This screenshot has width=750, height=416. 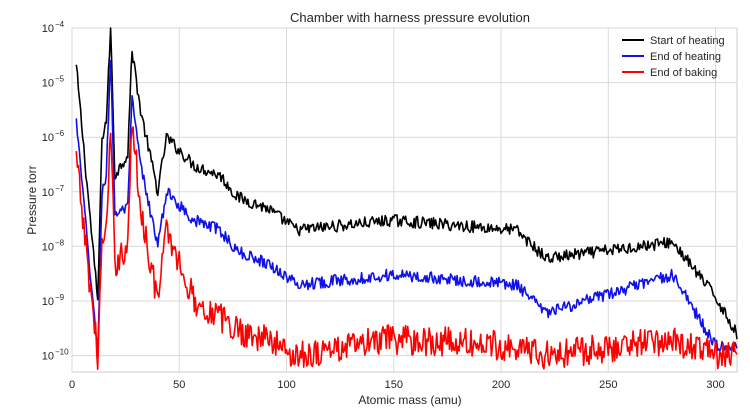 What do you see at coordinates (683, 73) in the screenshot?
I see `legend-label: End of baking` at bounding box center [683, 73].